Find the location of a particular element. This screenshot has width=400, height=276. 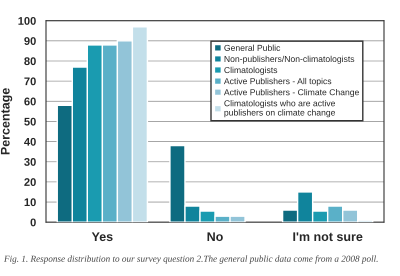

y-tick-label: 100 is located at coordinates (27, 20).